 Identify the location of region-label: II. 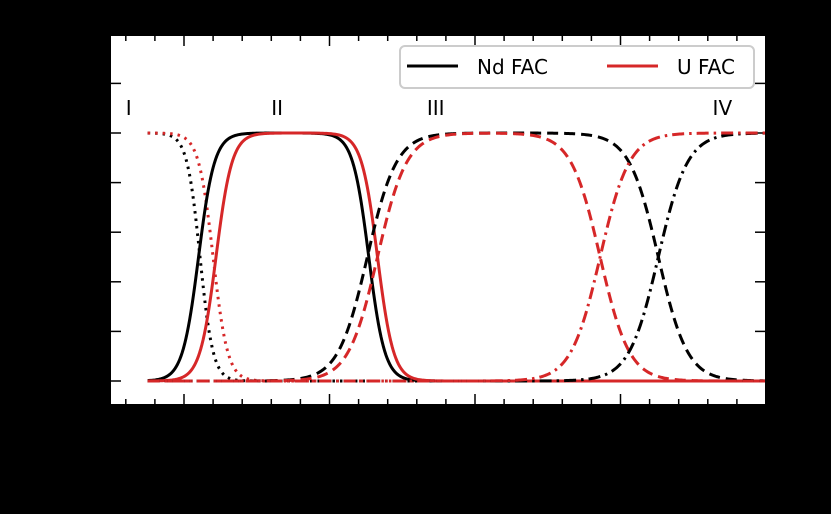
(277, 108).